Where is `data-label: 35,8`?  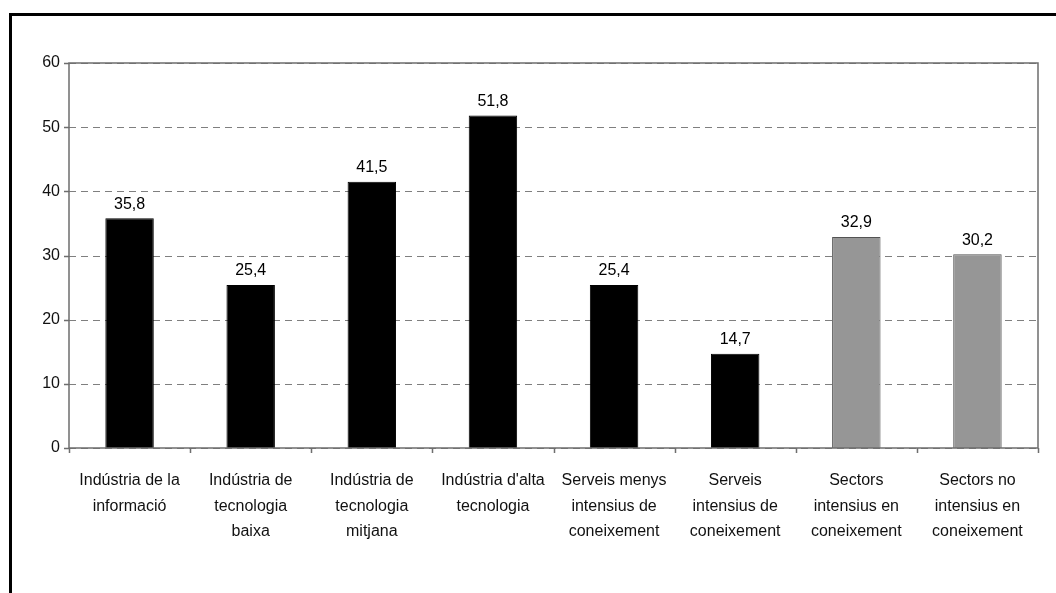
data-label: 35,8 is located at coordinates (129, 203).